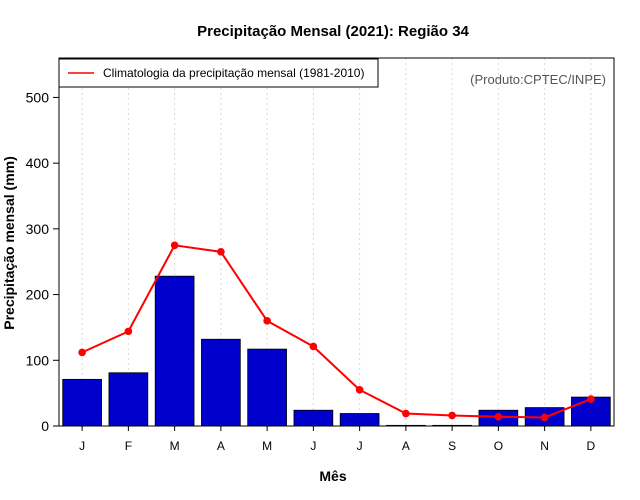 Image resolution: width=640 pixels, height=500 pixels. What do you see at coordinates (38, 97) in the screenshot?
I see `y-tick-label-500: 500` at bounding box center [38, 97].